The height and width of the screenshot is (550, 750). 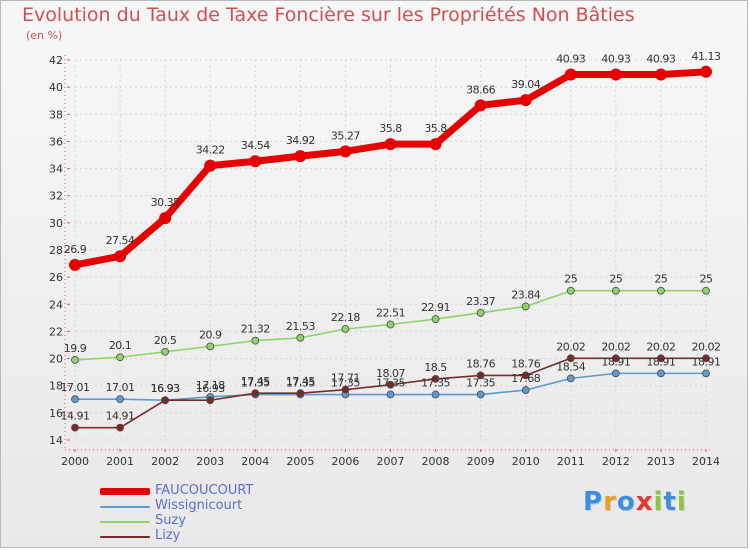 I want to click on data-label: 14.91, so click(x=75, y=416).